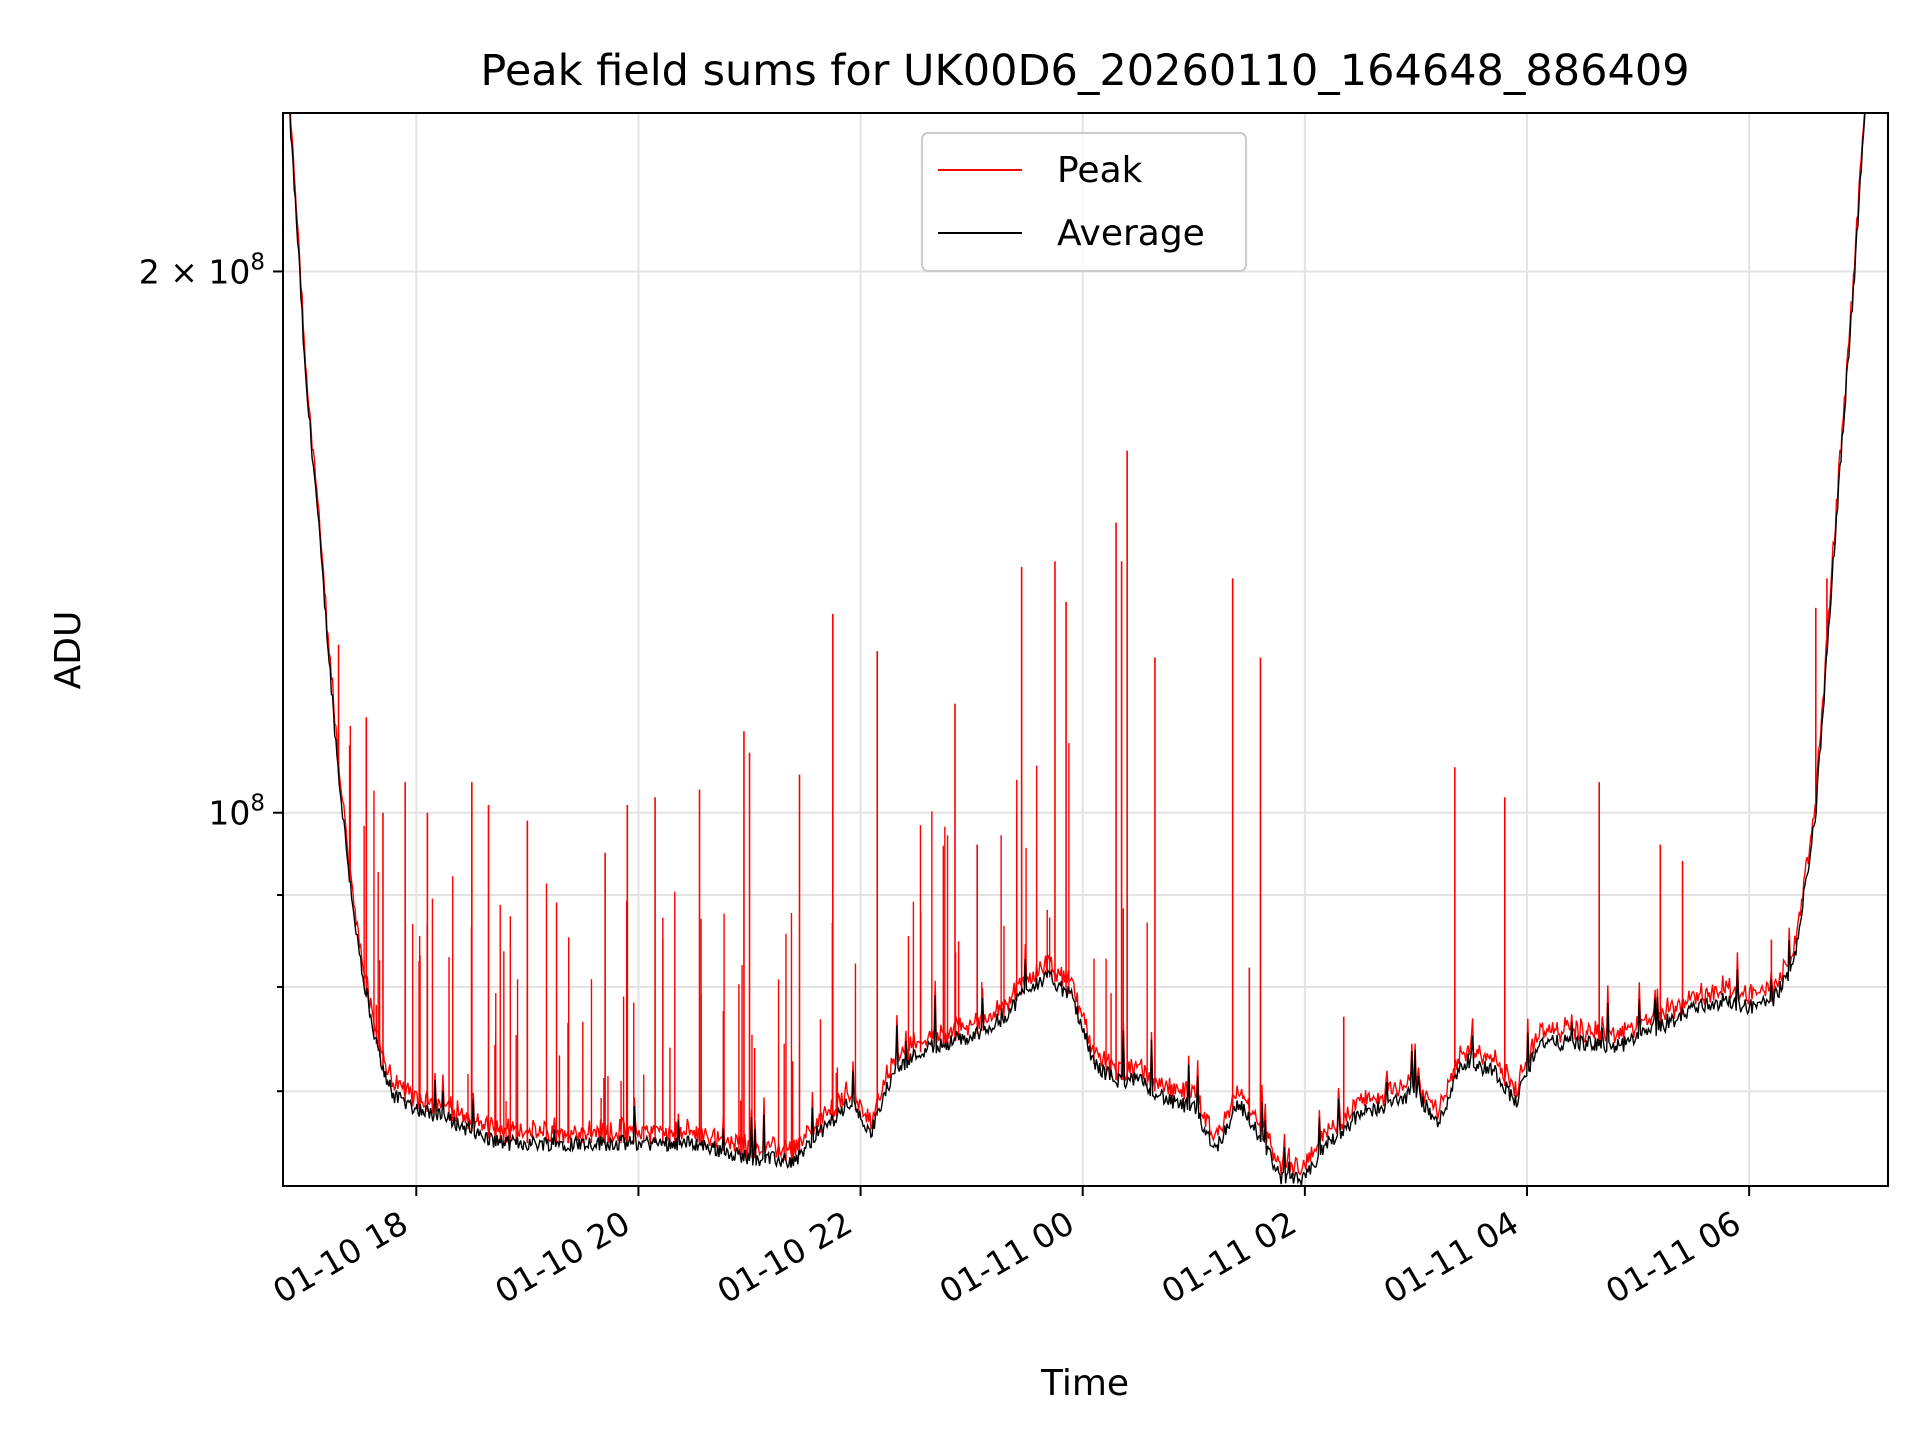  What do you see at coordinates (1084, 1383) in the screenshot?
I see `x-axis-label: Time` at bounding box center [1084, 1383].